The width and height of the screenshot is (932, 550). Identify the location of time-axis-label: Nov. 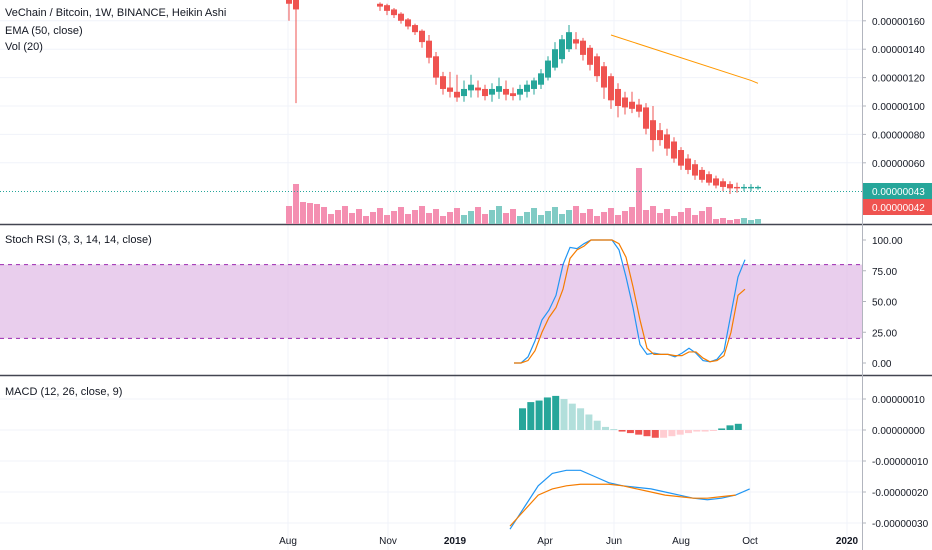
(388, 541).